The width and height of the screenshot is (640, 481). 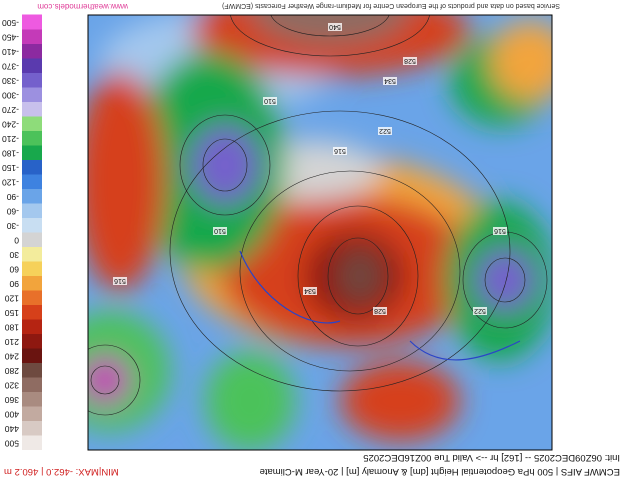 What do you see at coordinates (12, 299) in the screenshot?
I see `colorbar-label: 120` at bounding box center [12, 299].